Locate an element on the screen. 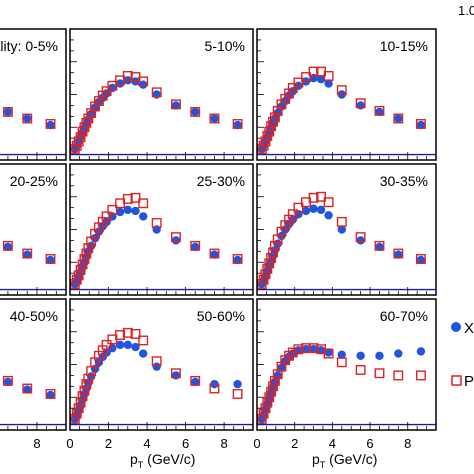  panel-9: 60-70% is located at coordinates (346, 364).